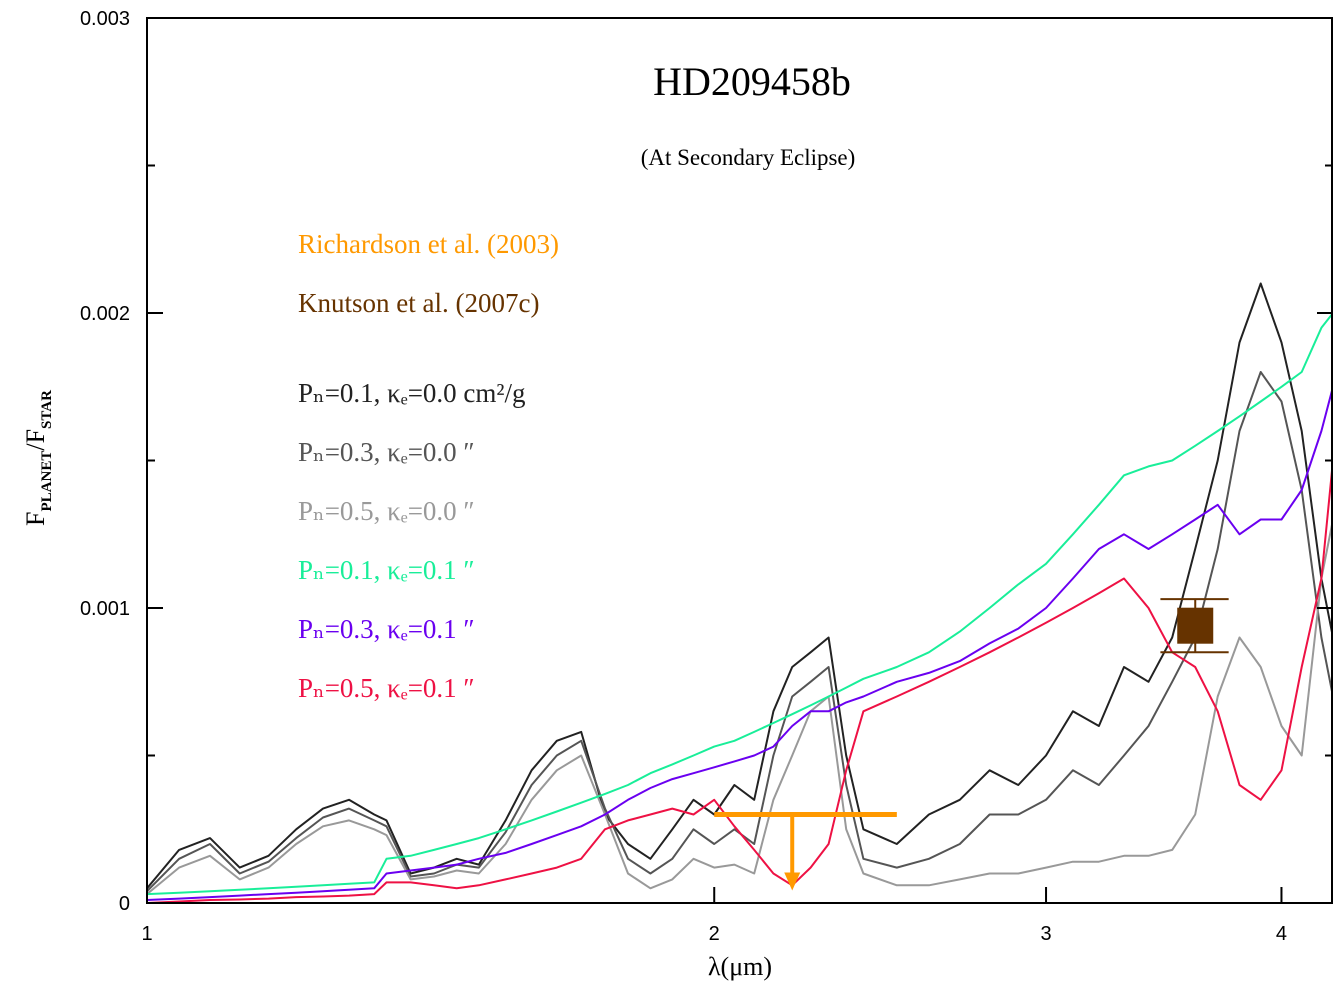 The image size is (1333, 986). Describe the element at coordinates (105, 609) in the screenshot. I see `y-tick-label: 0.001` at that location.